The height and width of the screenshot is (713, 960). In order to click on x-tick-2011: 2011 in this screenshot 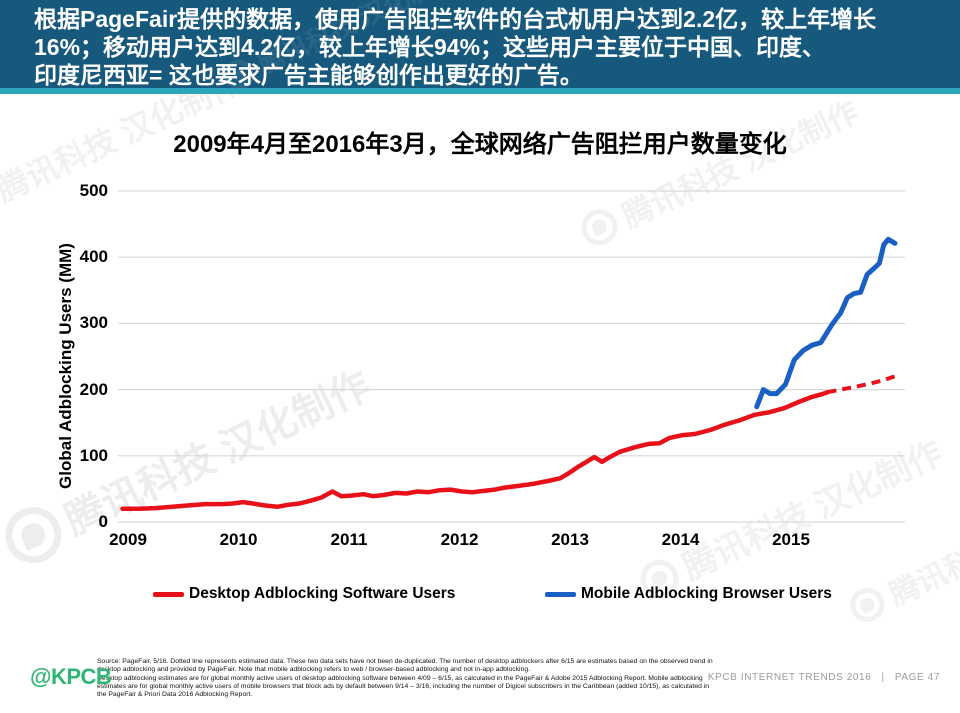, I will do `click(349, 539)`.